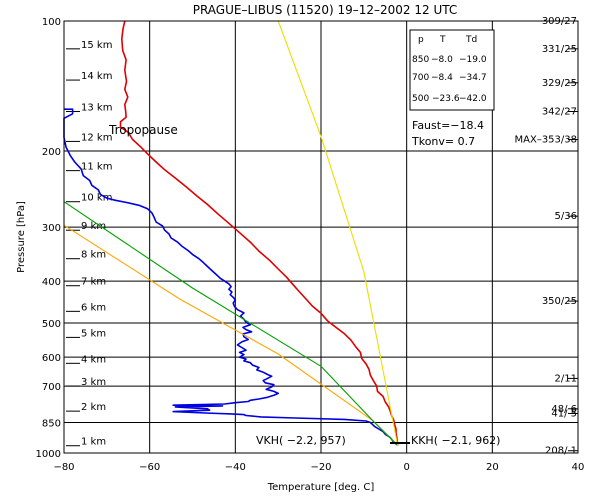 Image resolution: width=600 pixels, height=500 pixels. What do you see at coordinates (566, 378) in the screenshot?
I see `wind-label: 2/11` at bounding box center [566, 378].